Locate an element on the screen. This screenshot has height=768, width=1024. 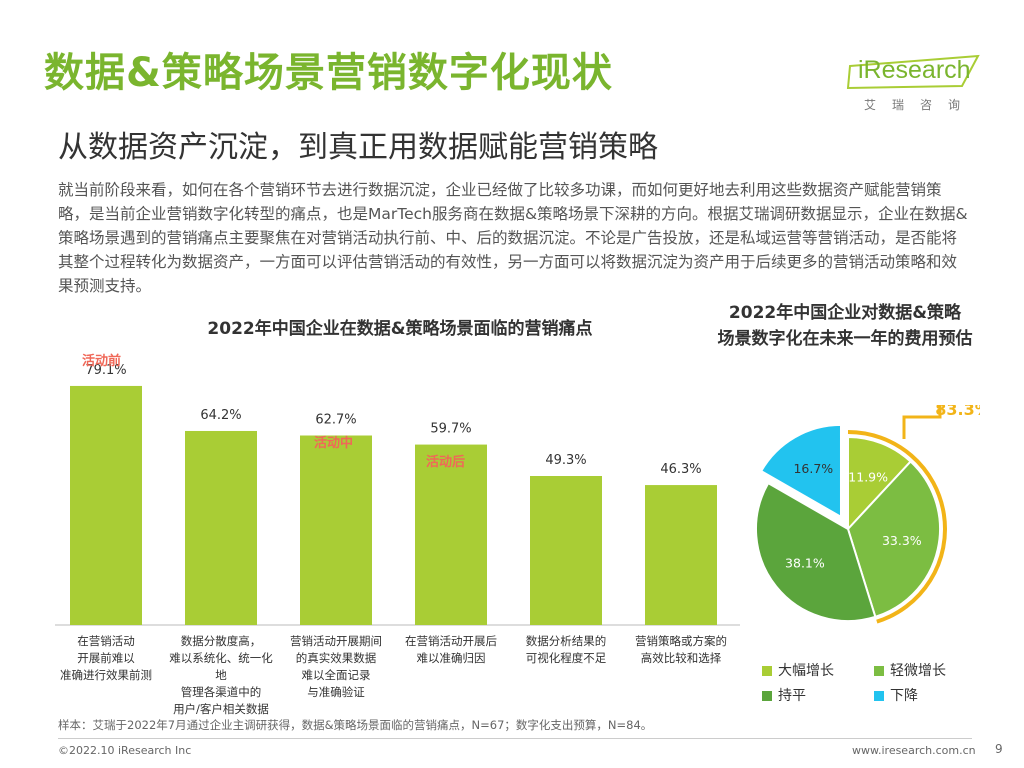
category-label-line: 开展前难以 is located at coordinates (106, 658).